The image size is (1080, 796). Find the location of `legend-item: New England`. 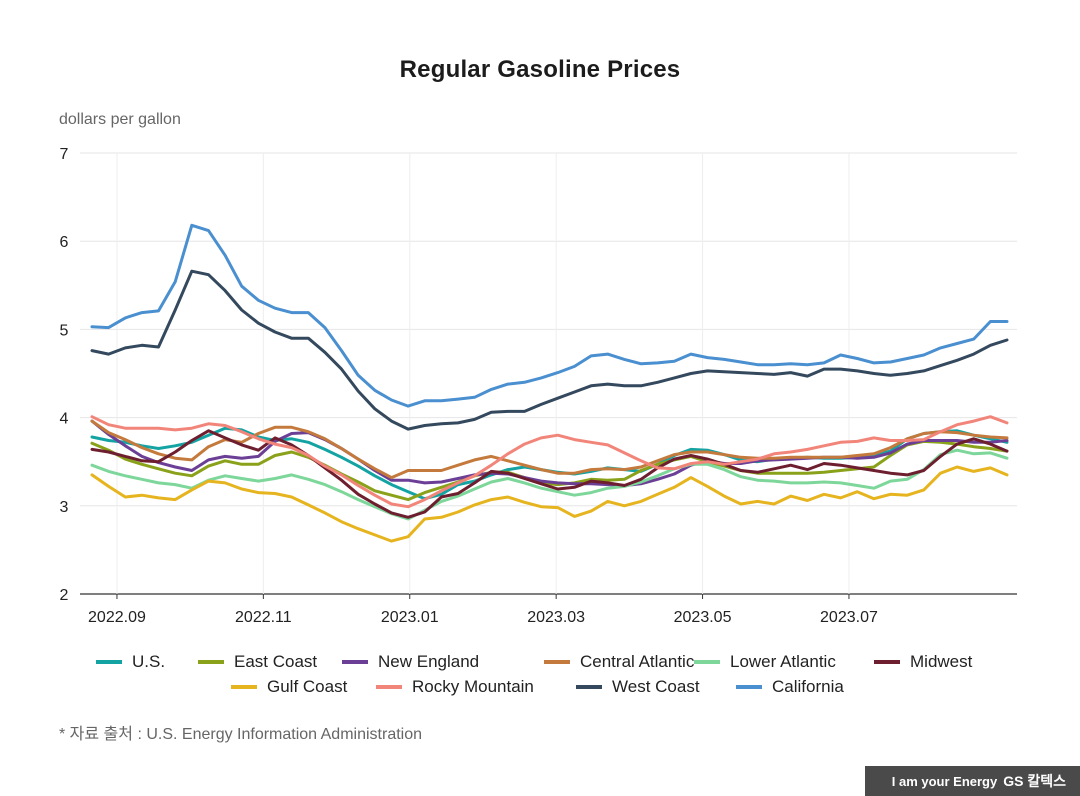

legend-item: New England is located at coordinates (410, 662).